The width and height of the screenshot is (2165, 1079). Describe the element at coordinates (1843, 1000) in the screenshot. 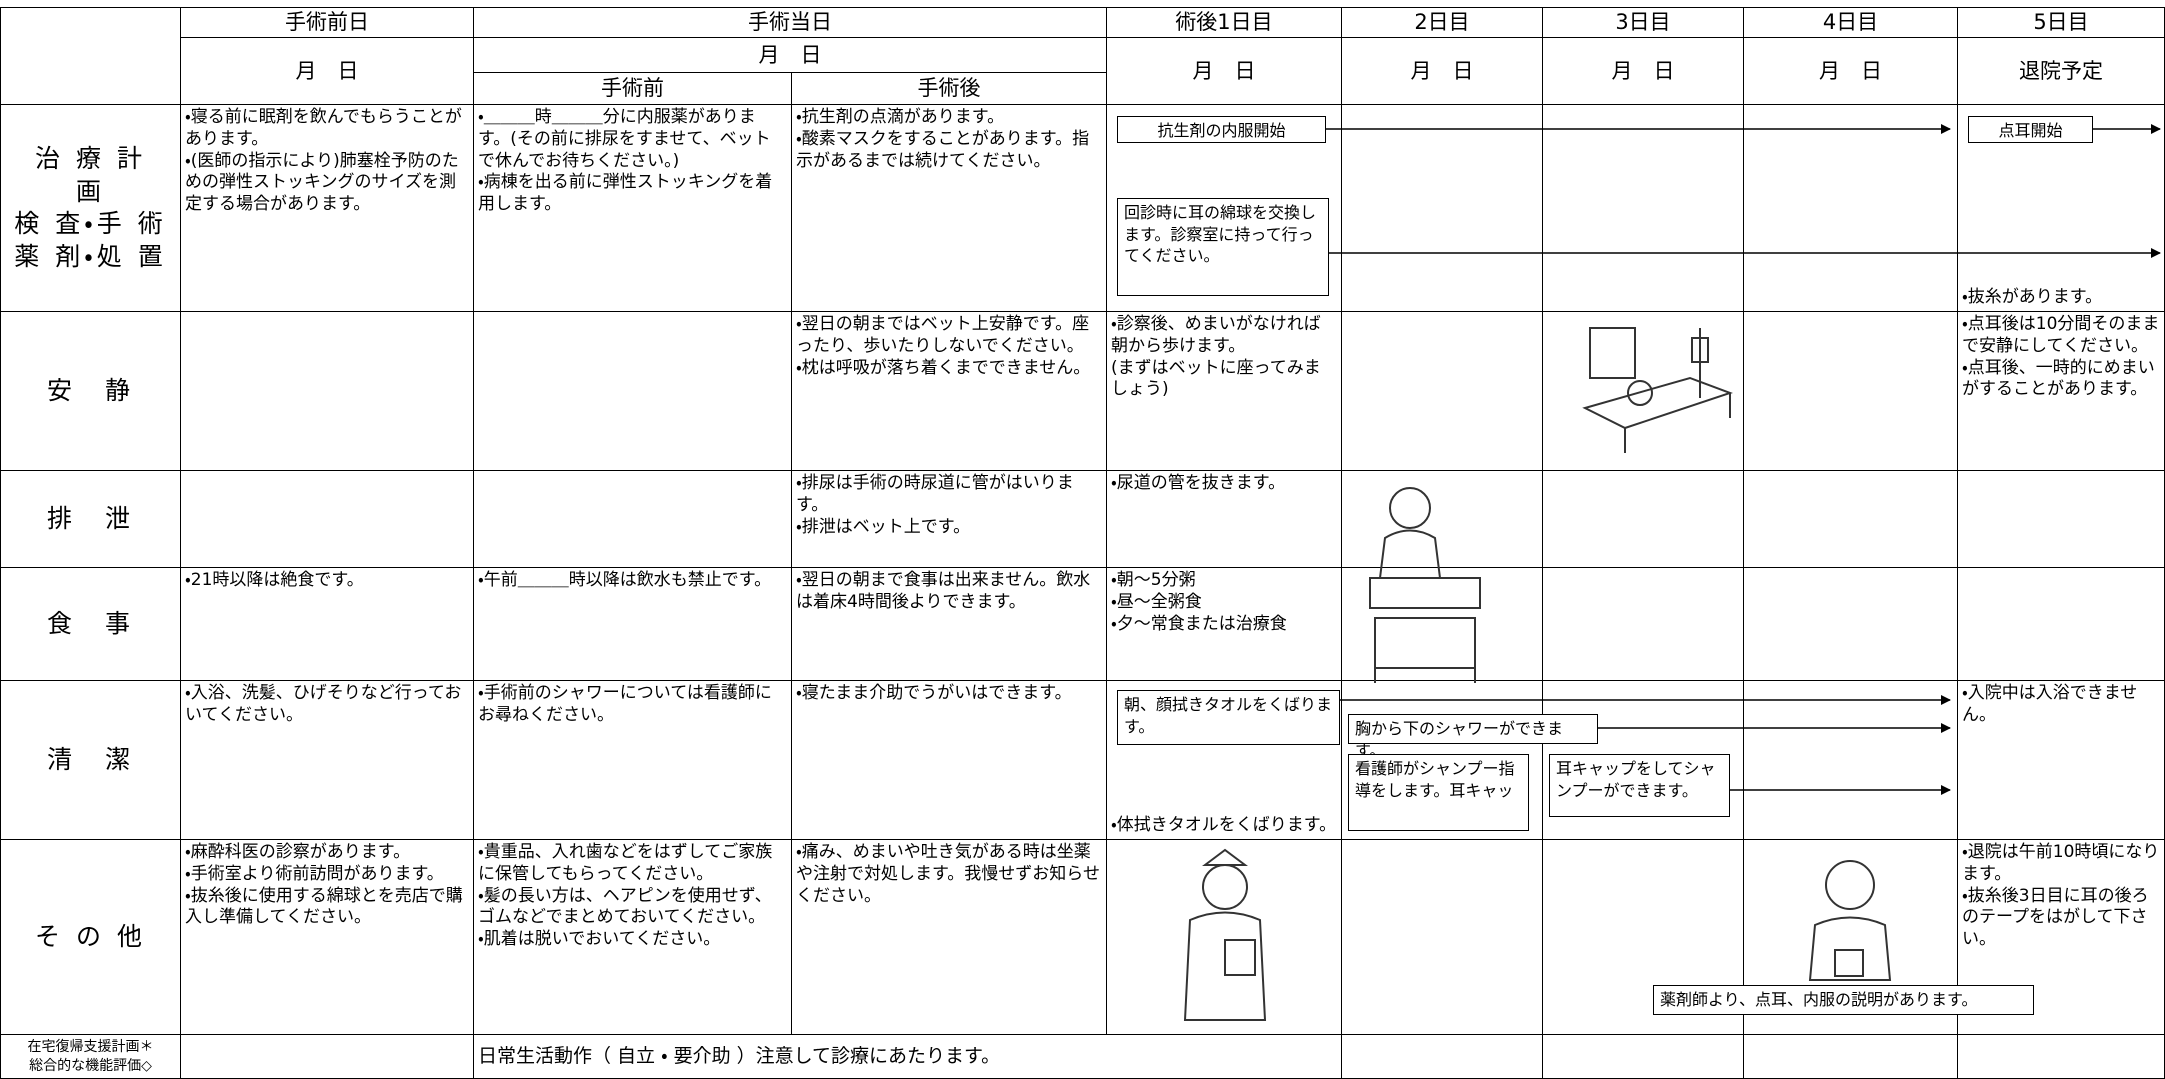

I see `note-box: 薬剤師より、点耳、内服の説明があります。` at that location.